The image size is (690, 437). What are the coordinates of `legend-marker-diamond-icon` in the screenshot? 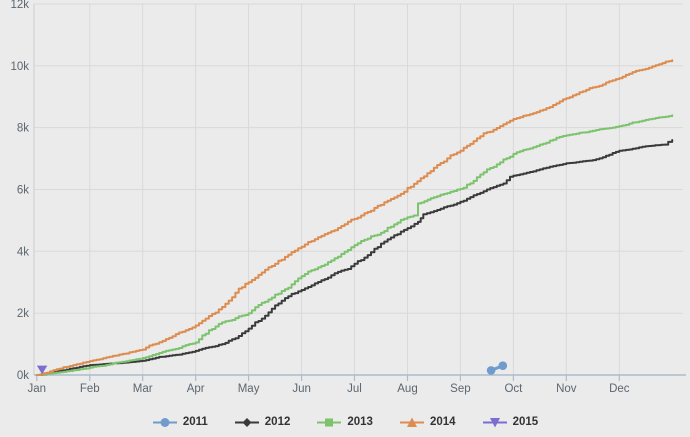 It's located at (246, 422).